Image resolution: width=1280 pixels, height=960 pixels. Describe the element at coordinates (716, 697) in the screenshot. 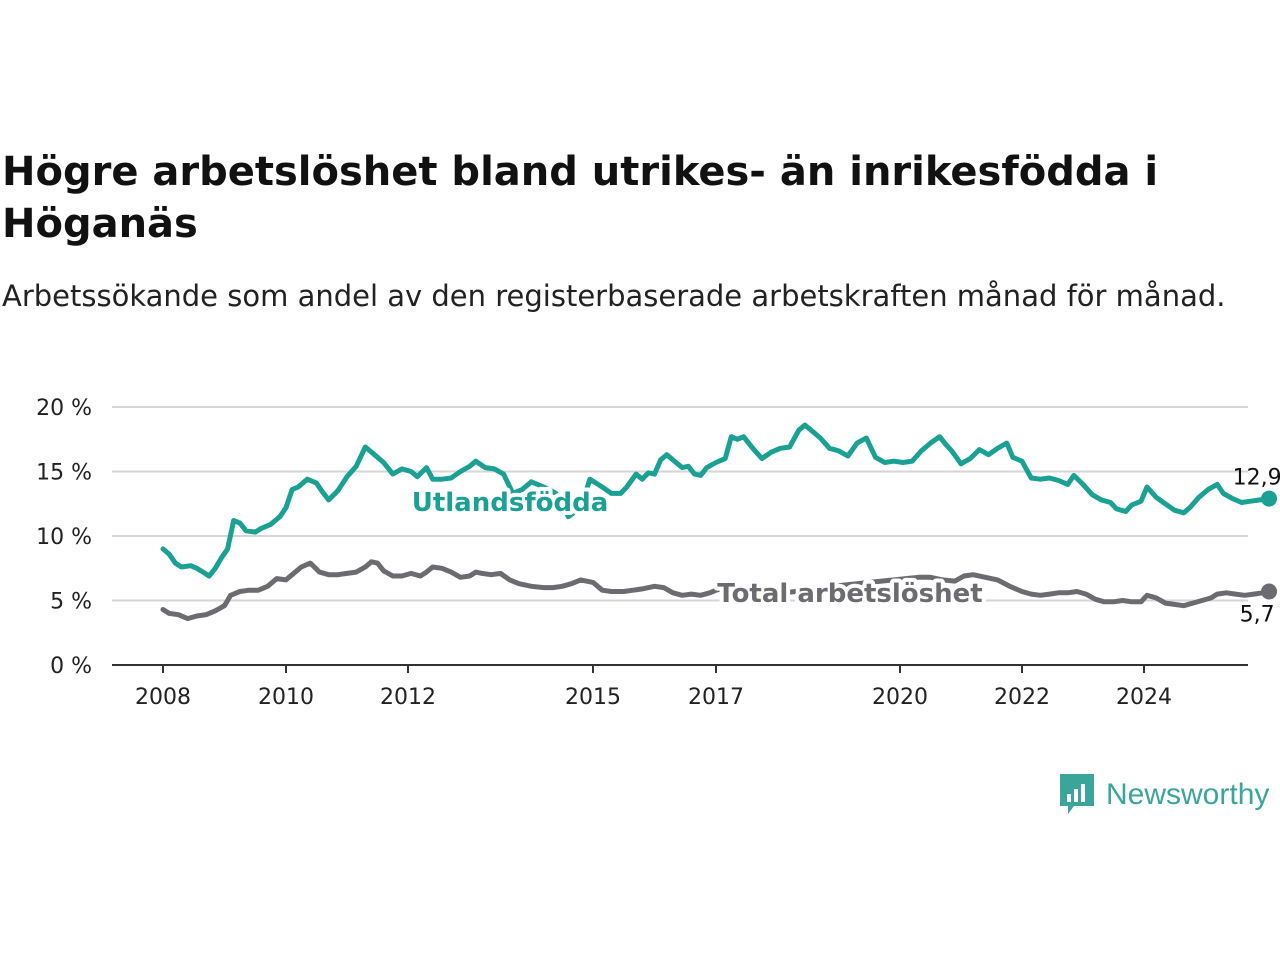

I see `x-tick-label-2017: 2017` at that location.